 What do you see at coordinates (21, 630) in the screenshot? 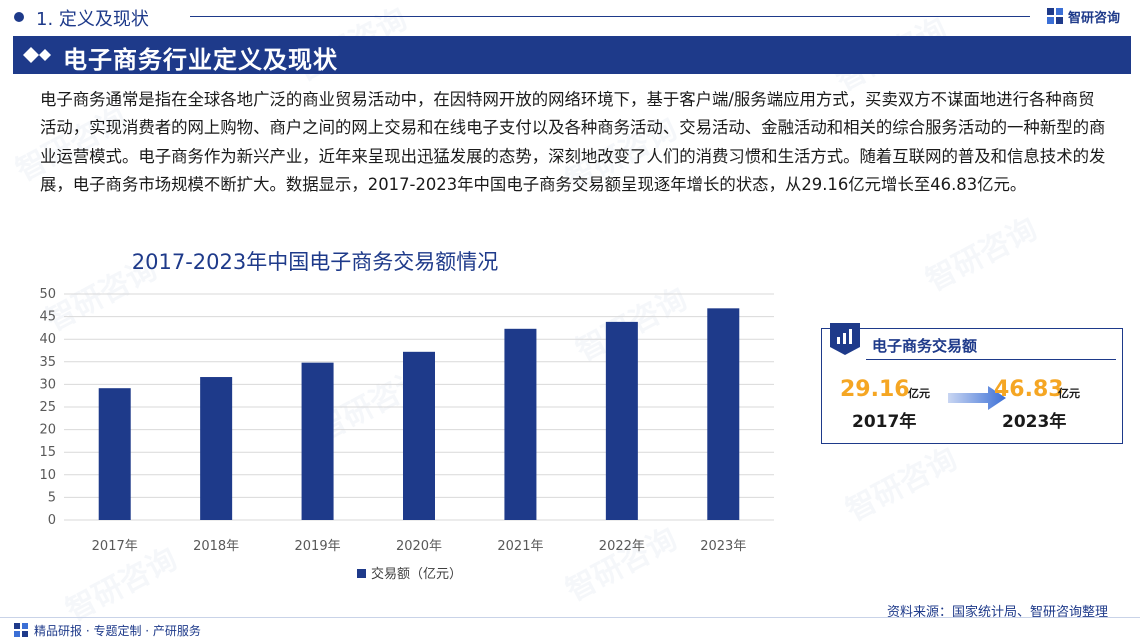
I see `footer-logo-icon` at bounding box center [21, 630].